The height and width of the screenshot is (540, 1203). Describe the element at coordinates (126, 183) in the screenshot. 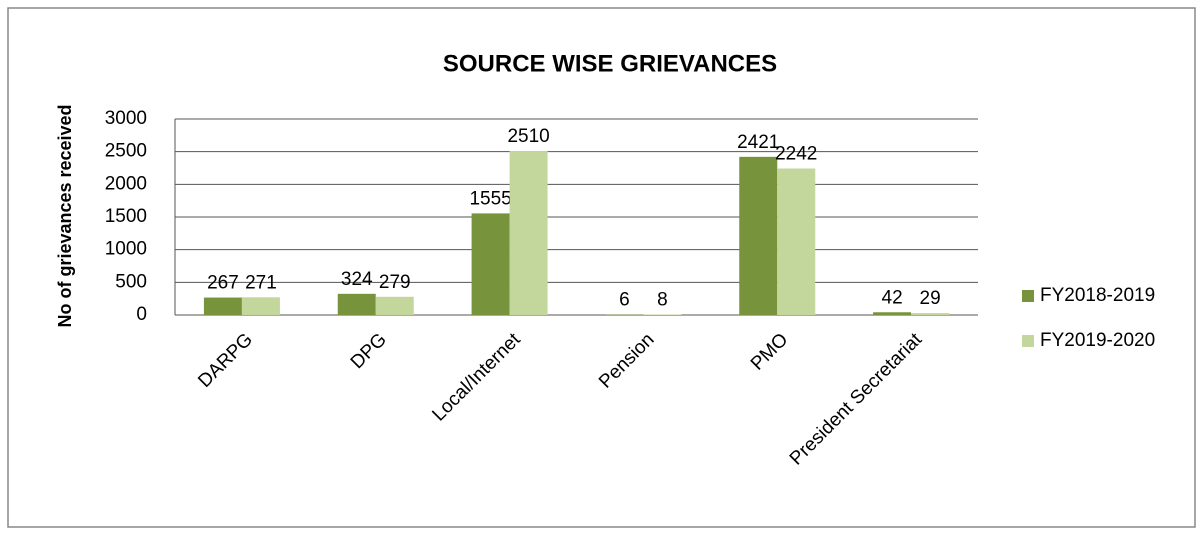

I see `y-tick-label: 2000` at that location.